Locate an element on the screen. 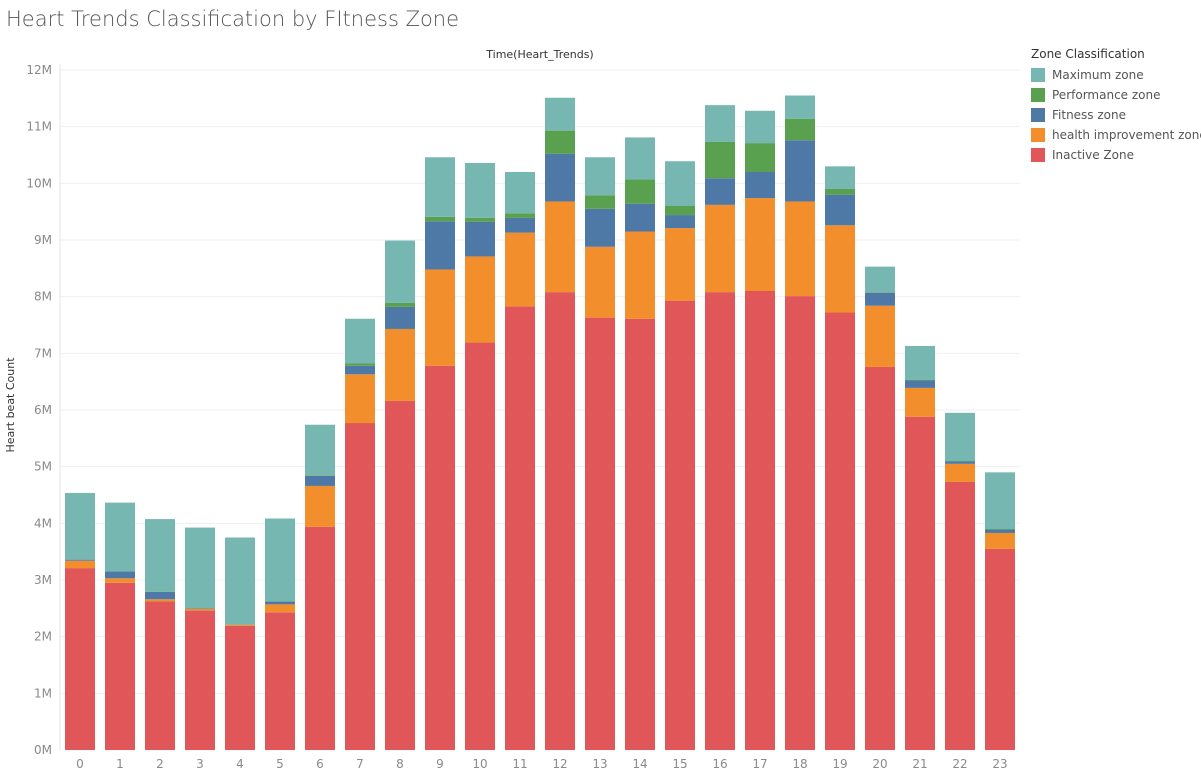 Image resolution: width=1201 pixels, height=772 pixels. legend-item: Performance zone is located at coordinates (1115, 95).